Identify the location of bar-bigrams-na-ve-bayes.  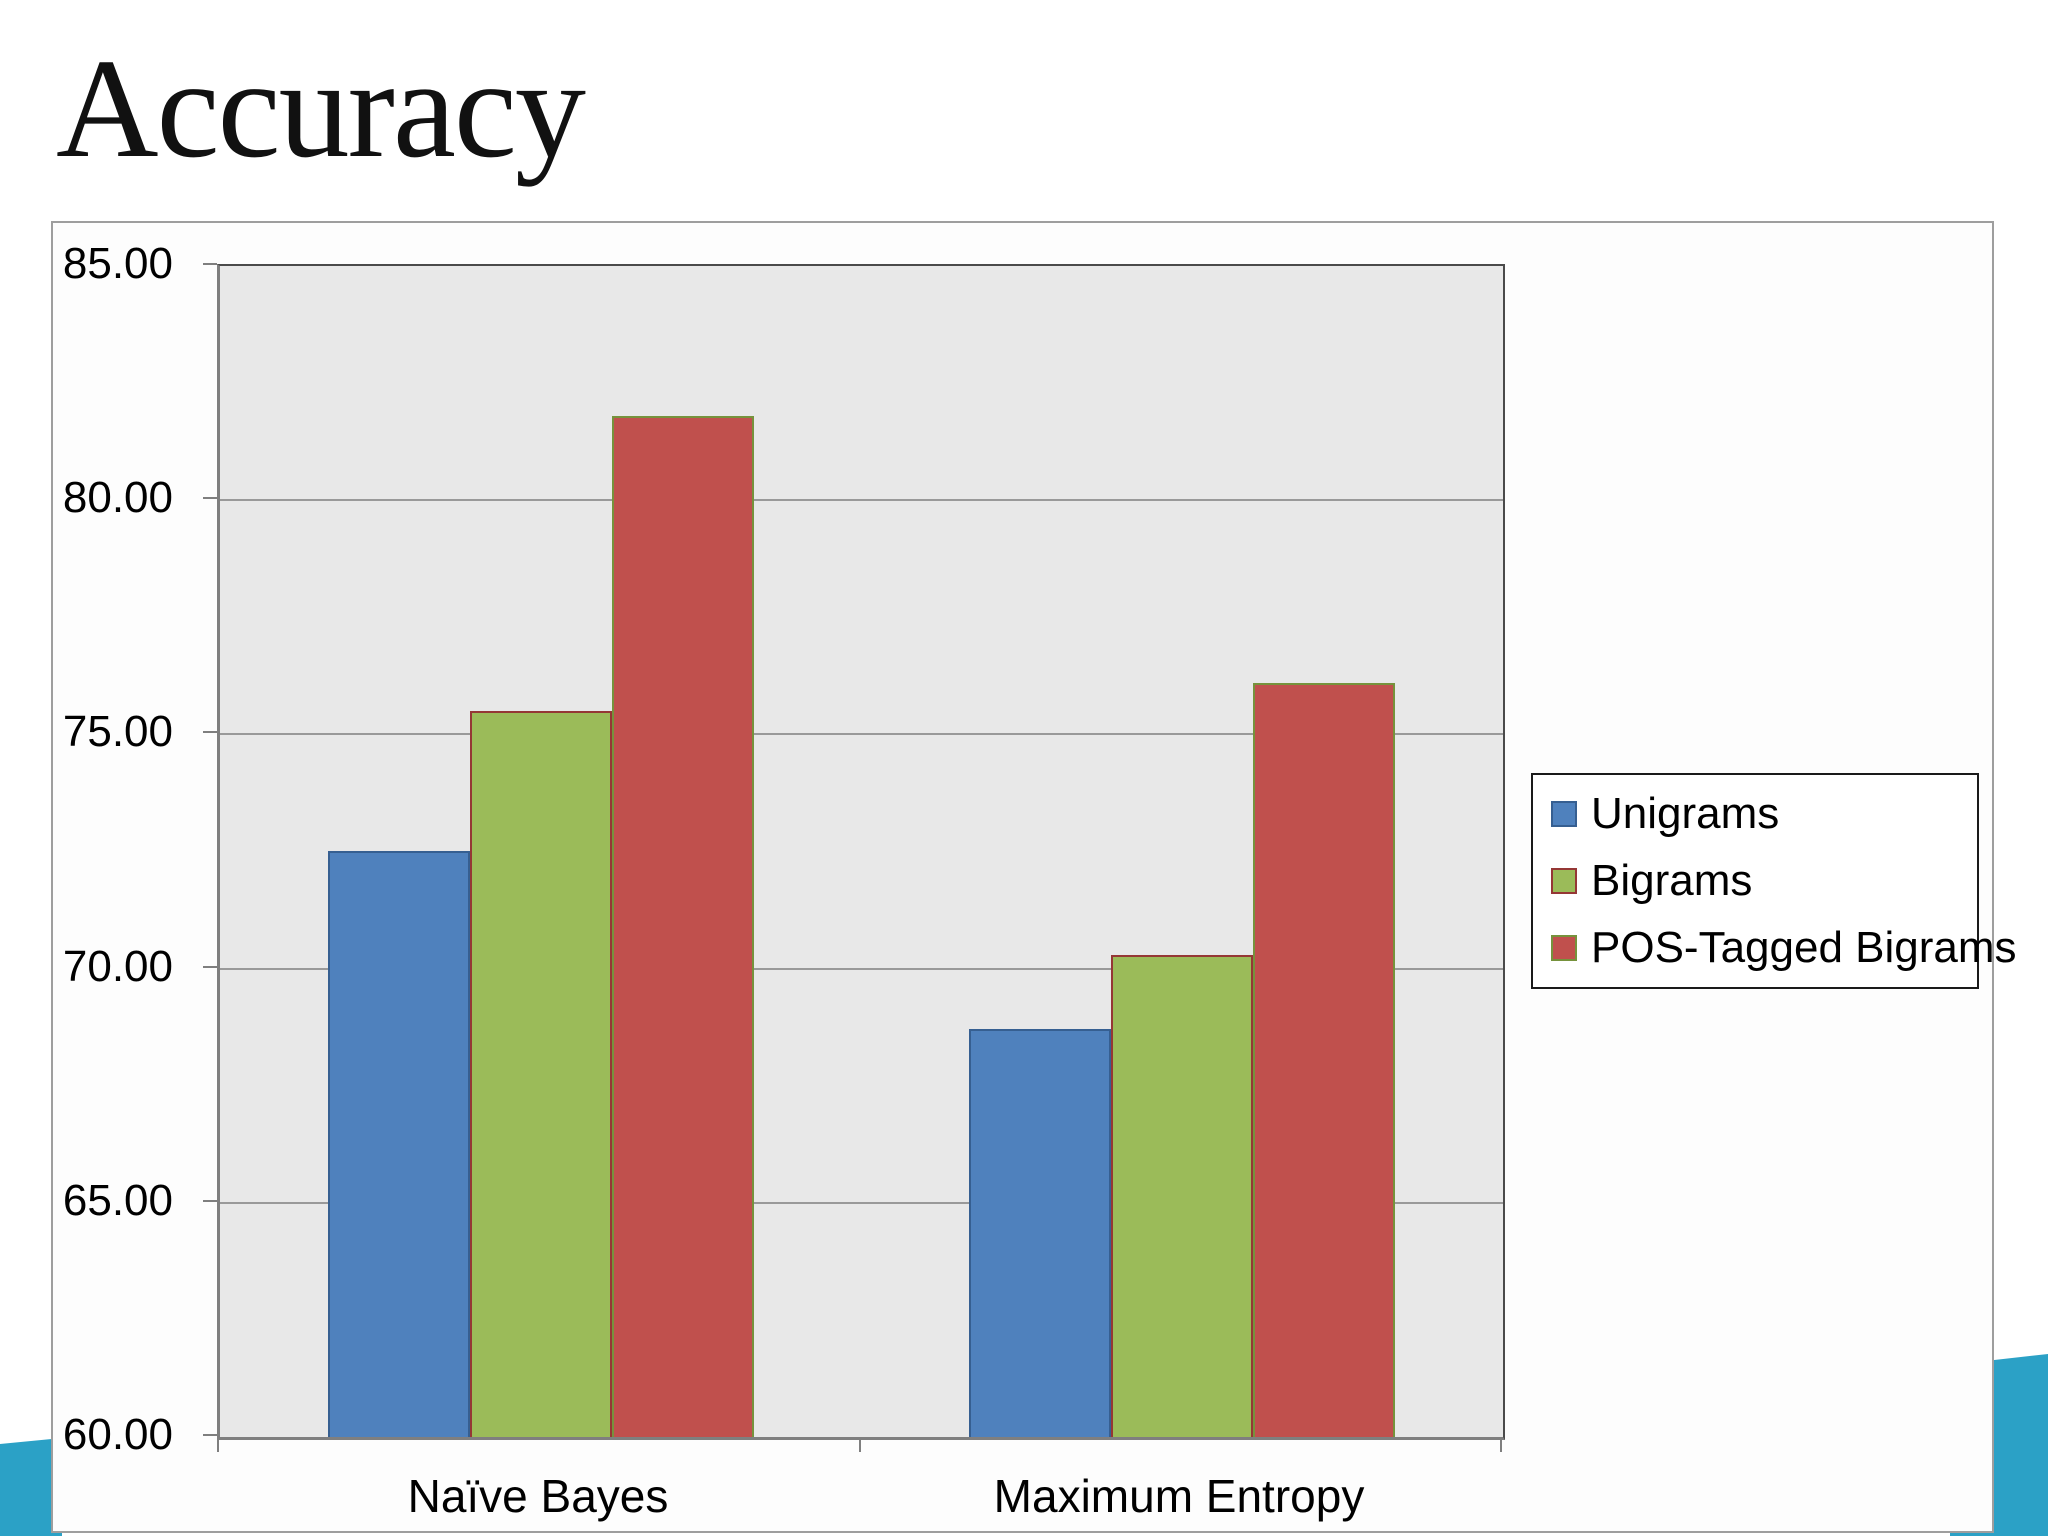
(541, 1074).